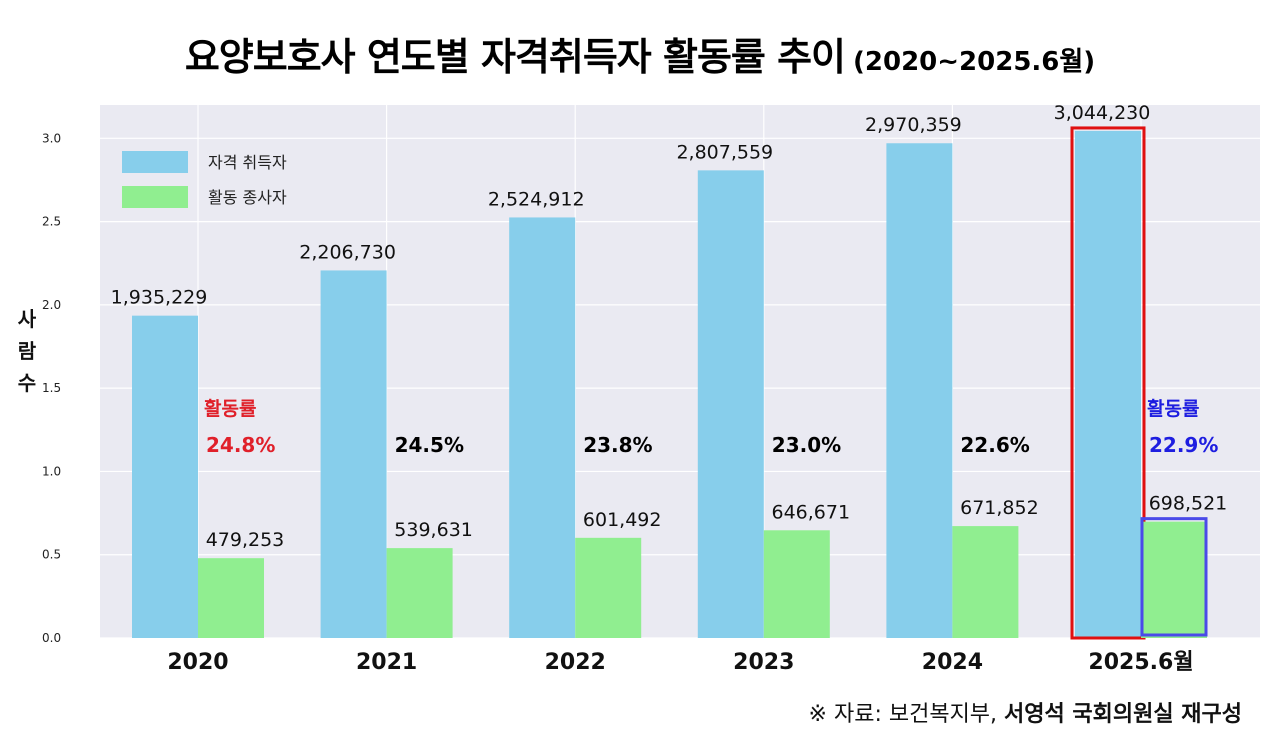 This screenshot has width=1280, height=741. I want to click on bar-label-active: 539,631, so click(433, 530).